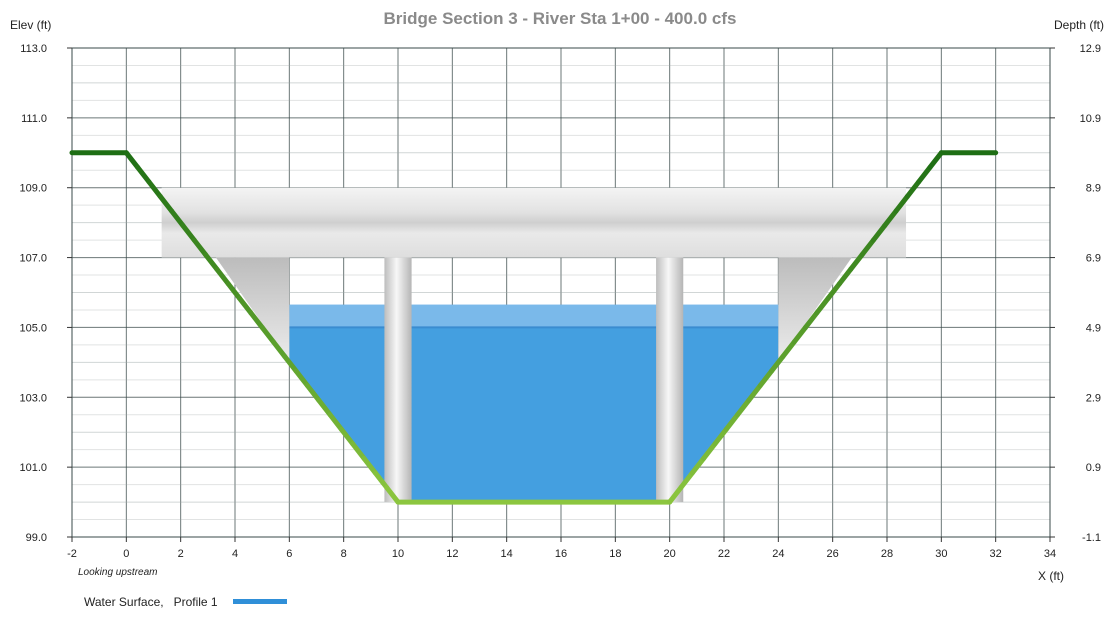 The image size is (1113, 626). I want to click on abutment, so click(815, 310).